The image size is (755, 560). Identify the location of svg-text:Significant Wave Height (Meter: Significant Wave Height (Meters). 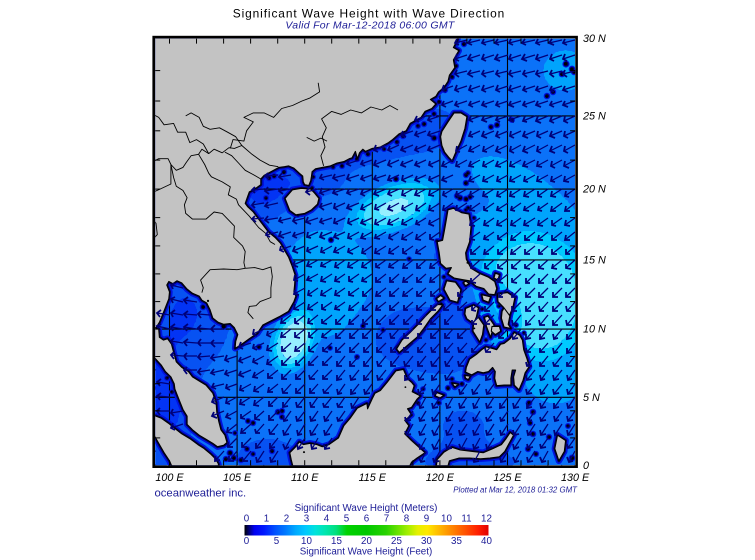
(366, 508).